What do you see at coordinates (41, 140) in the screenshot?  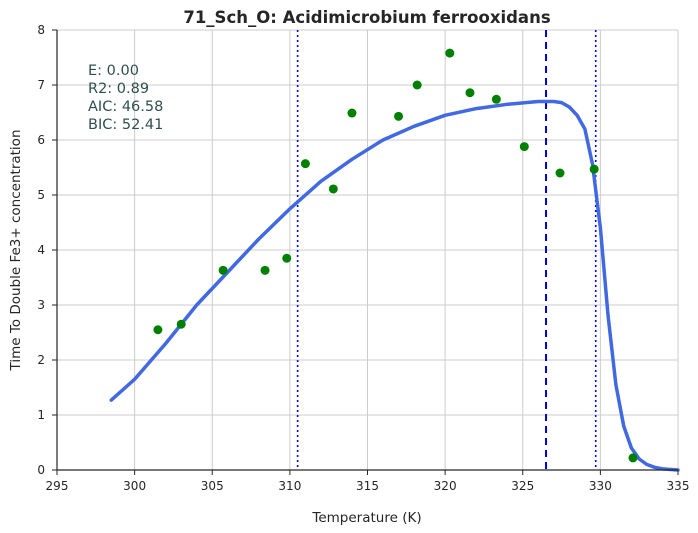 I see `y-tick-label: 6` at bounding box center [41, 140].